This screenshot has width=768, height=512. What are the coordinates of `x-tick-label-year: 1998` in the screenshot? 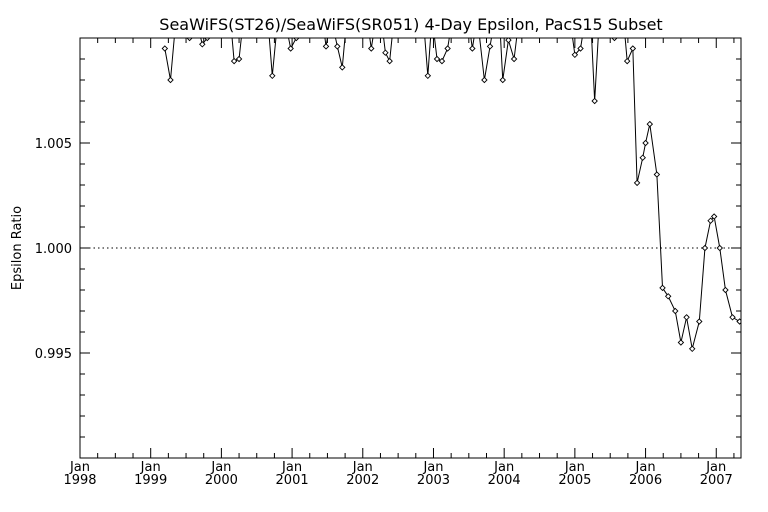 It's located at (79, 480).